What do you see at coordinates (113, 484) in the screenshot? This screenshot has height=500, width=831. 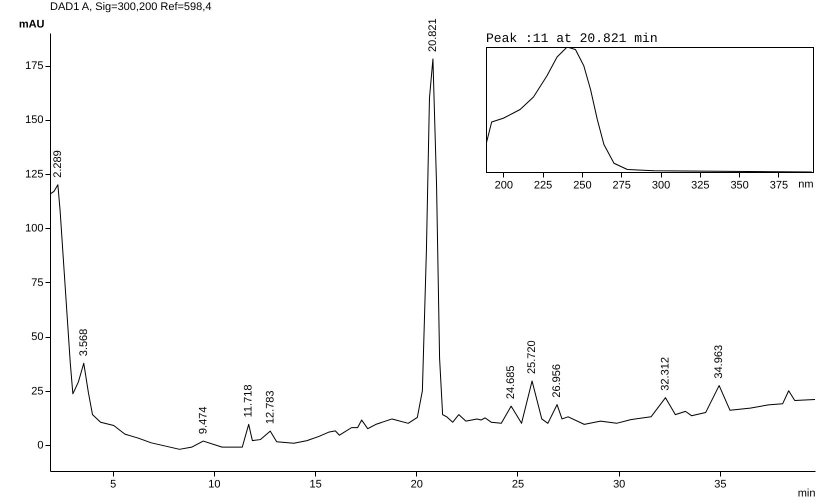 I see `x-tick-label: 5` at bounding box center [113, 484].